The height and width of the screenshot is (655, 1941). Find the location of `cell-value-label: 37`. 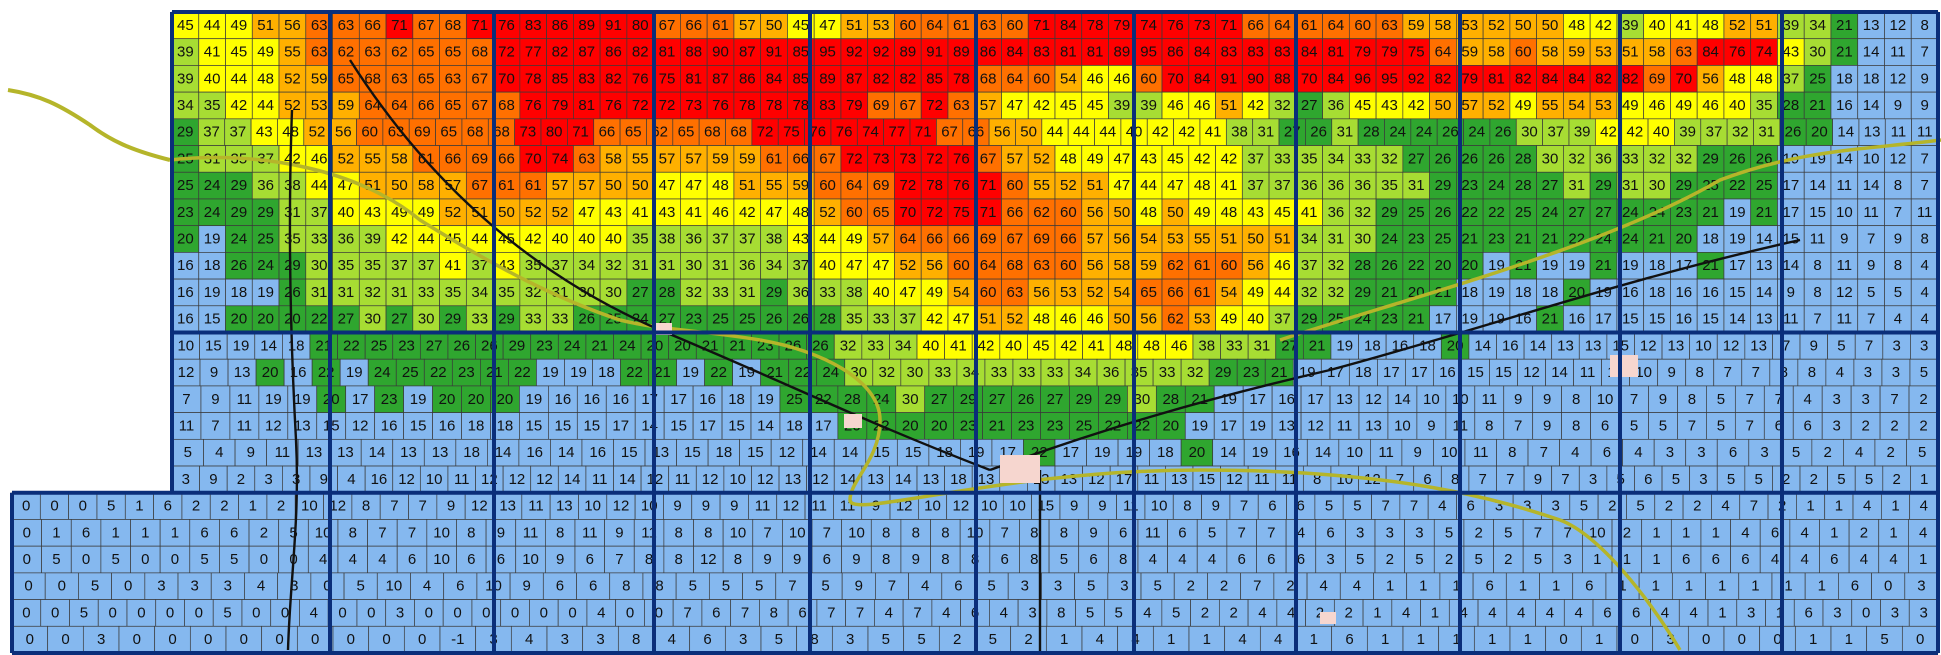

cell-value-label: 37 is located at coordinates (907, 319).